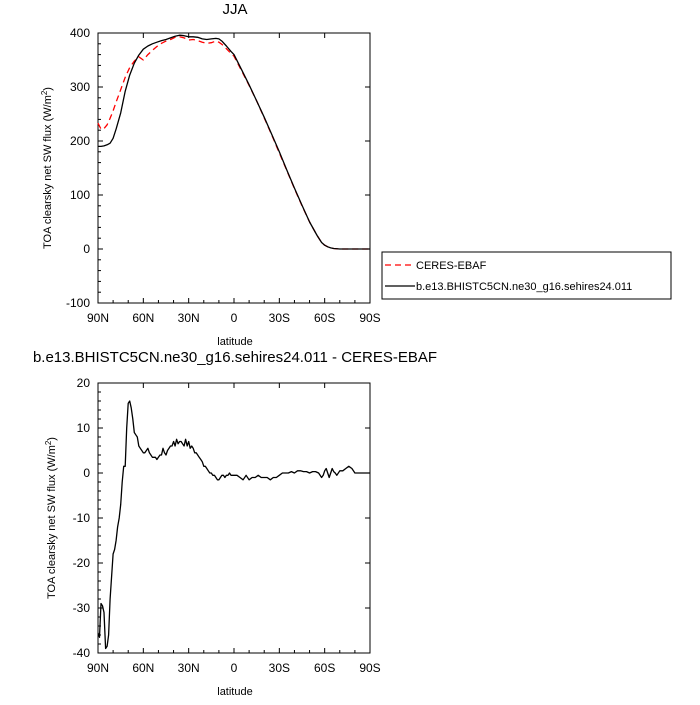  What do you see at coordinates (82, 653) in the screenshot?
I see `y-tick-label: -40` at bounding box center [82, 653].